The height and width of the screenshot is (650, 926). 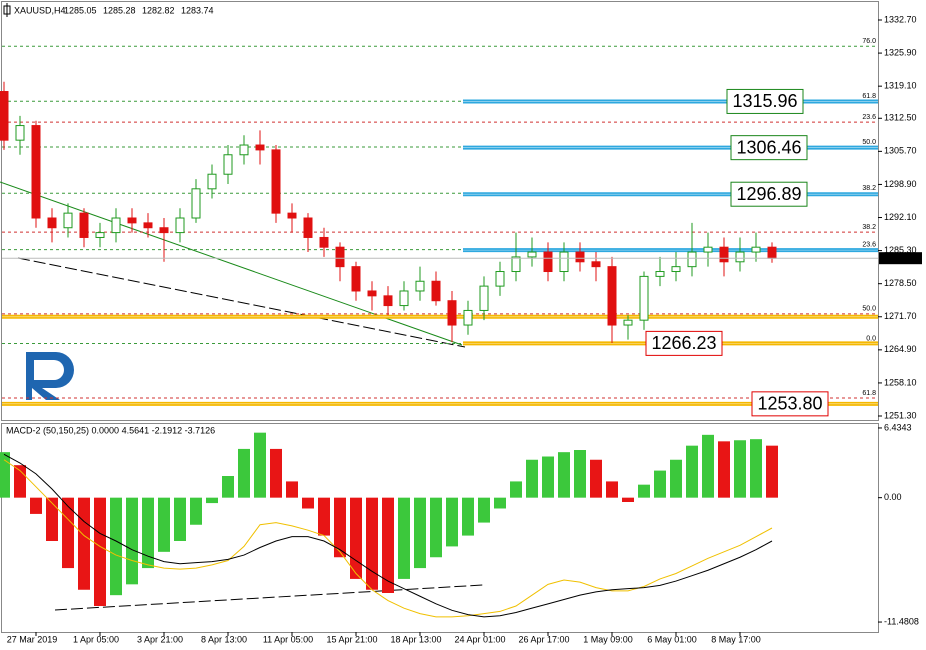 What do you see at coordinates (900, 52) in the screenshot?
I see `y-tick-label: 1325.90` at bounding box center [900, 52].